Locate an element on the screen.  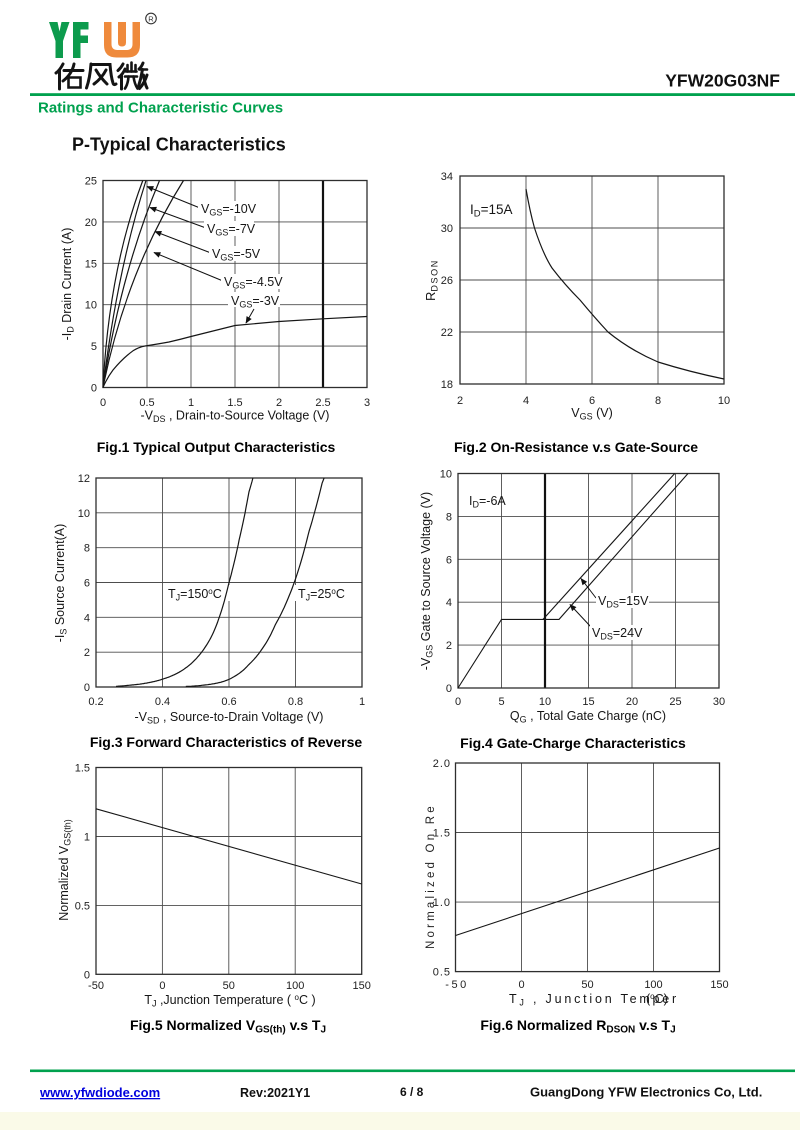
svg-text:-VGS Gate to Source Voltage (: -VGS Gate to Source Voltage (V) is located at coordinates (427, 581).